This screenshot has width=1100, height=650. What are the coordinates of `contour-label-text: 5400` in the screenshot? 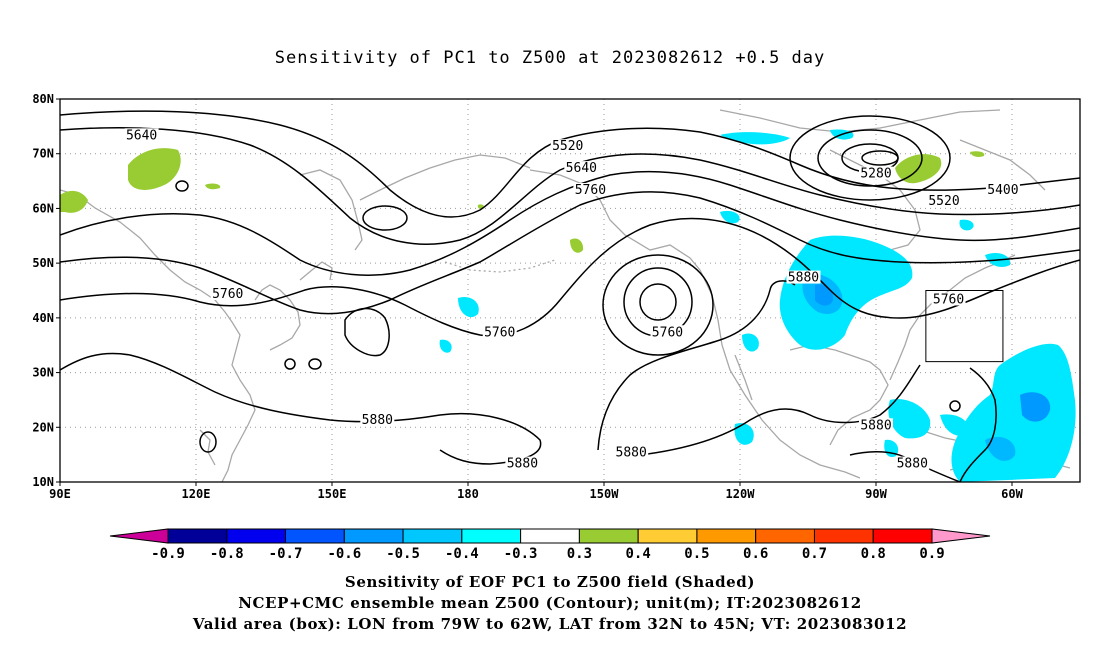 It's located at (1002, 190).